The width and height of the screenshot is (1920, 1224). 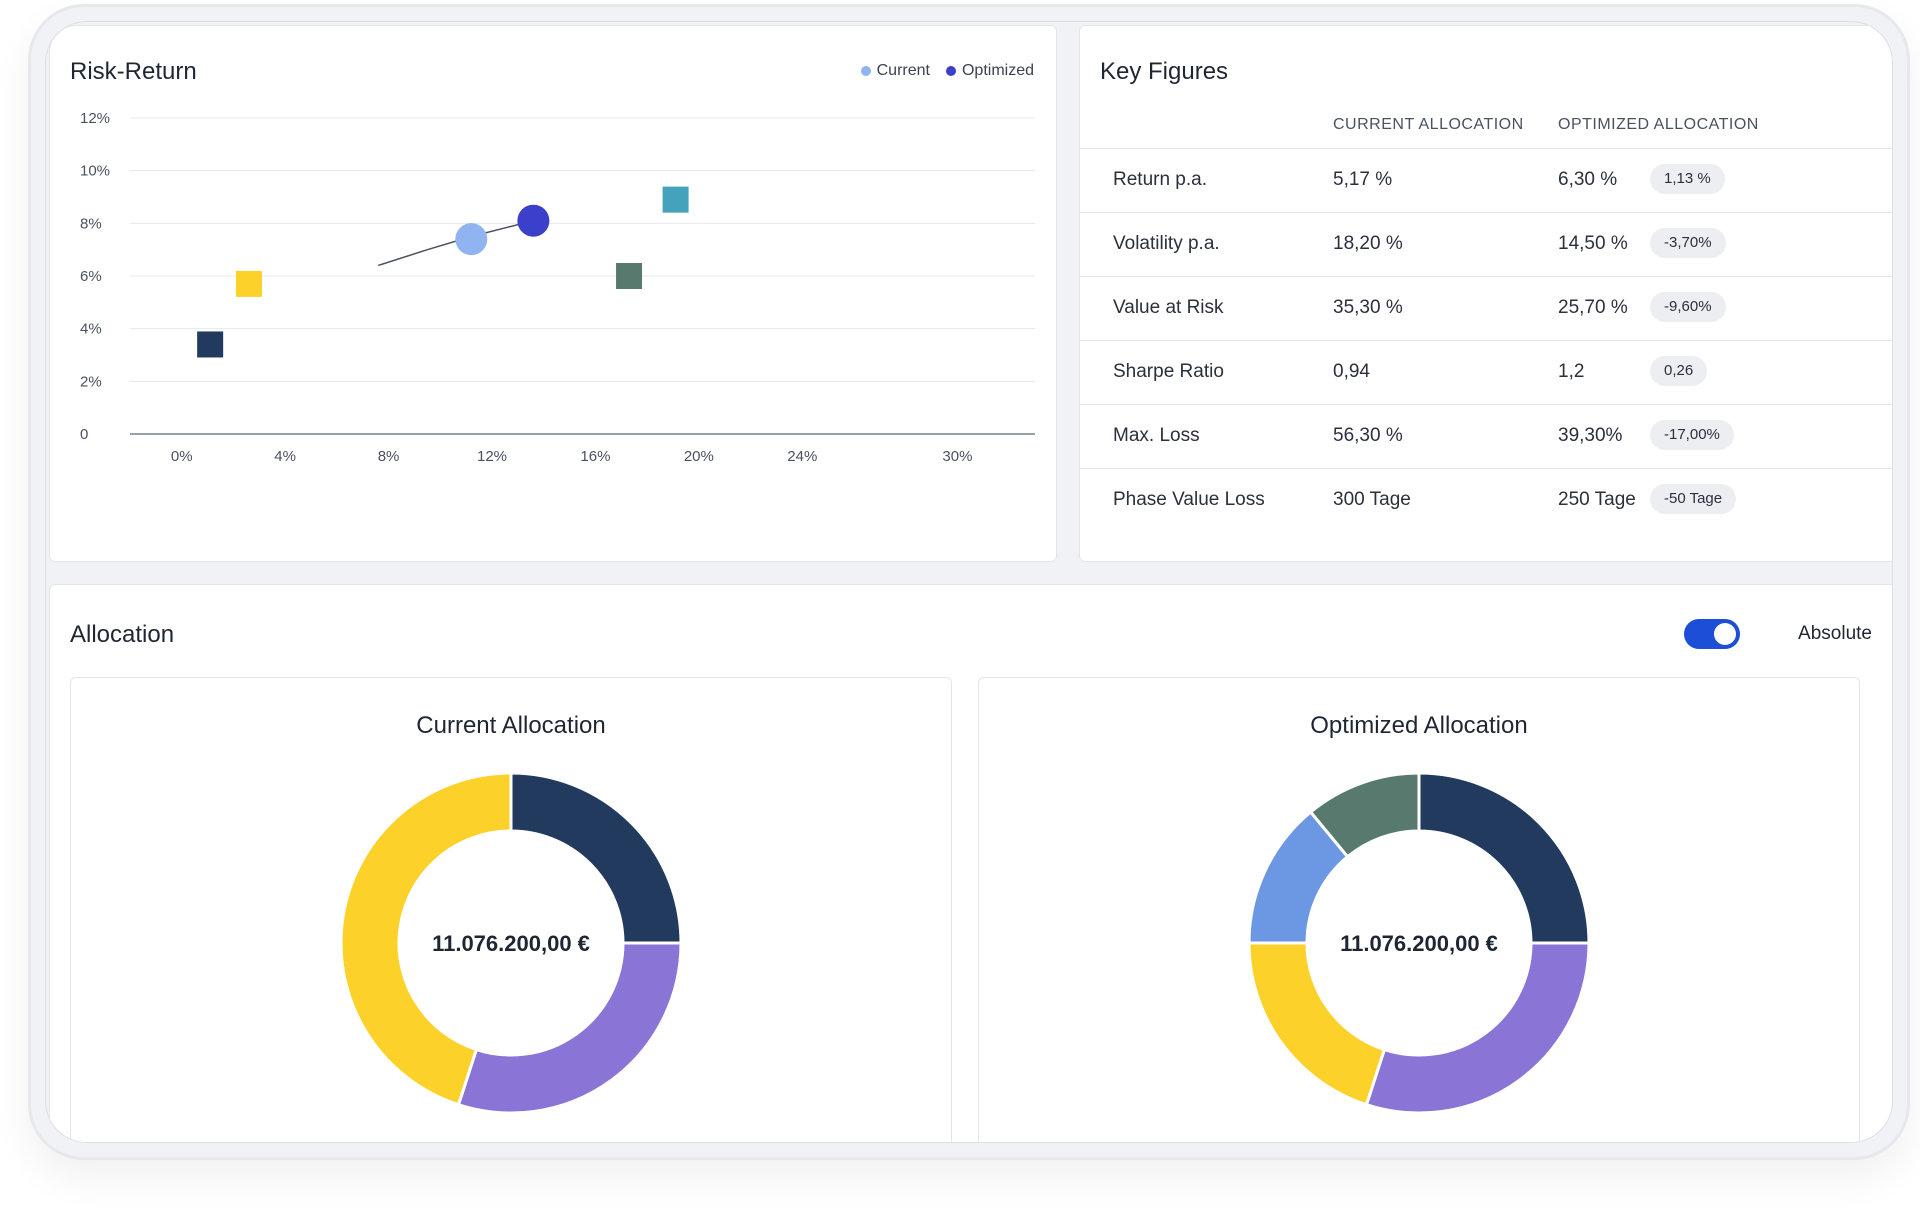 I want to click on efficient-frontier-line, so click(x=455, y=243).